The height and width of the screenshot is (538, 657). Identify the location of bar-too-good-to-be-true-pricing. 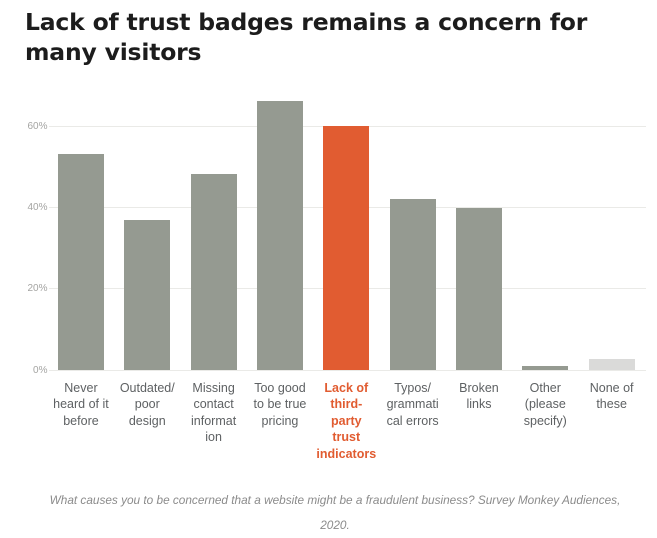
(279, 235).